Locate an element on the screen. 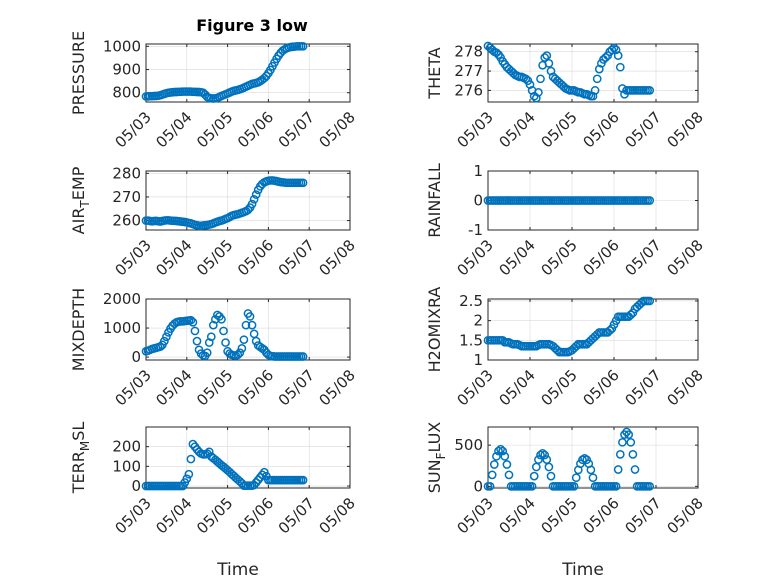 The height and width of the screenshot is (583, 778). y-axis-label: MIXDEPTH is located at coordinates (78, 329).